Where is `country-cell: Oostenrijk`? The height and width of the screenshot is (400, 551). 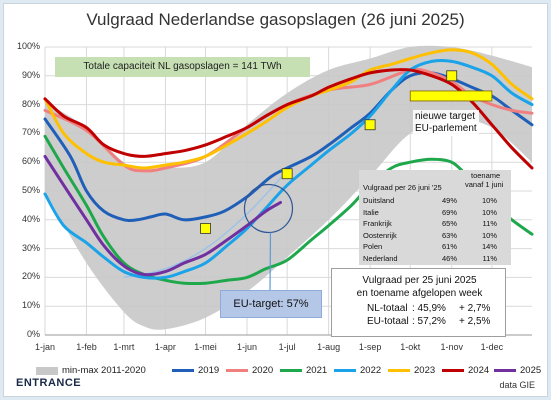
country-cell: Oostenrijk is located at coordinates (380, 235).